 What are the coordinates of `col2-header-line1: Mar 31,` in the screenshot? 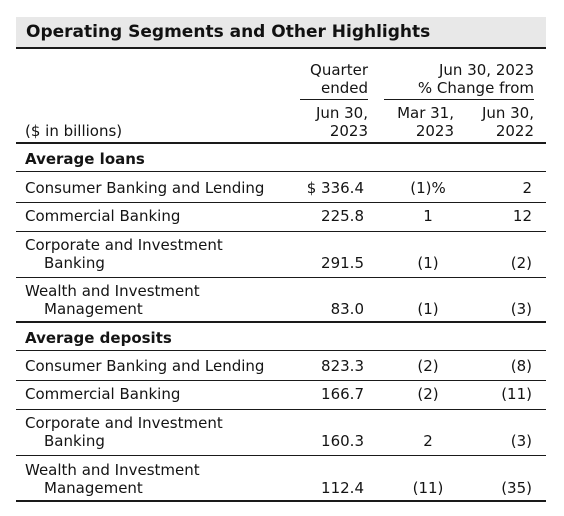 It's located at (417, 113).